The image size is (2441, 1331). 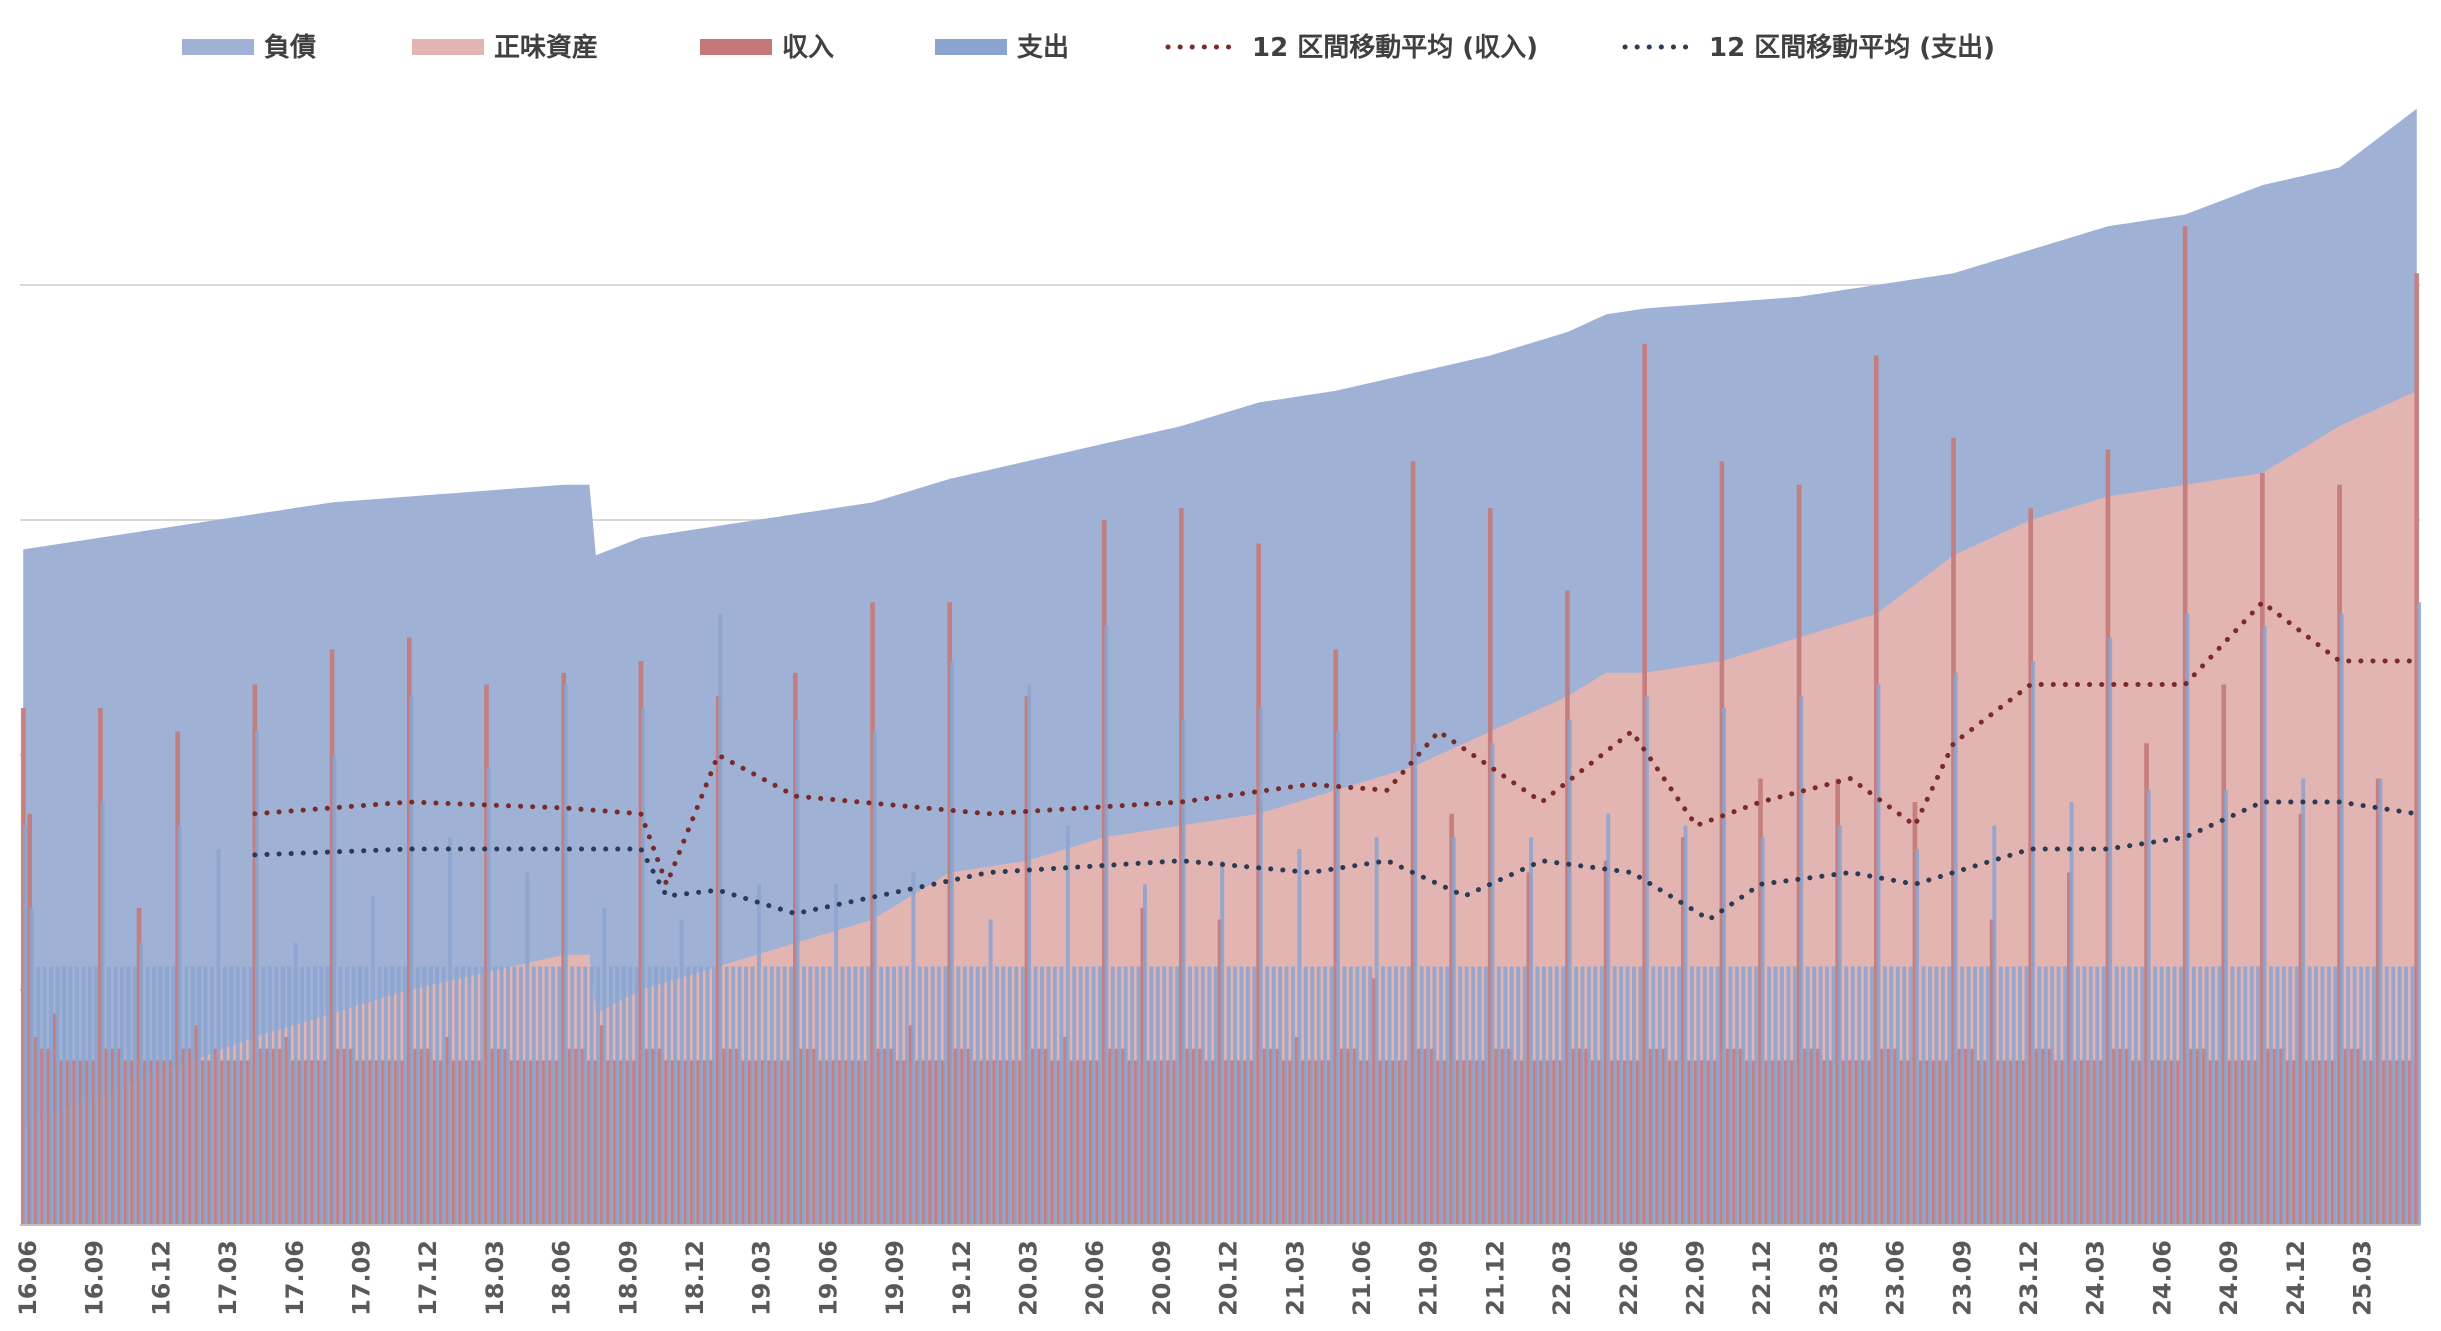 I want to click on x-tick-label: 19.06, so click(x=828, y=1278).